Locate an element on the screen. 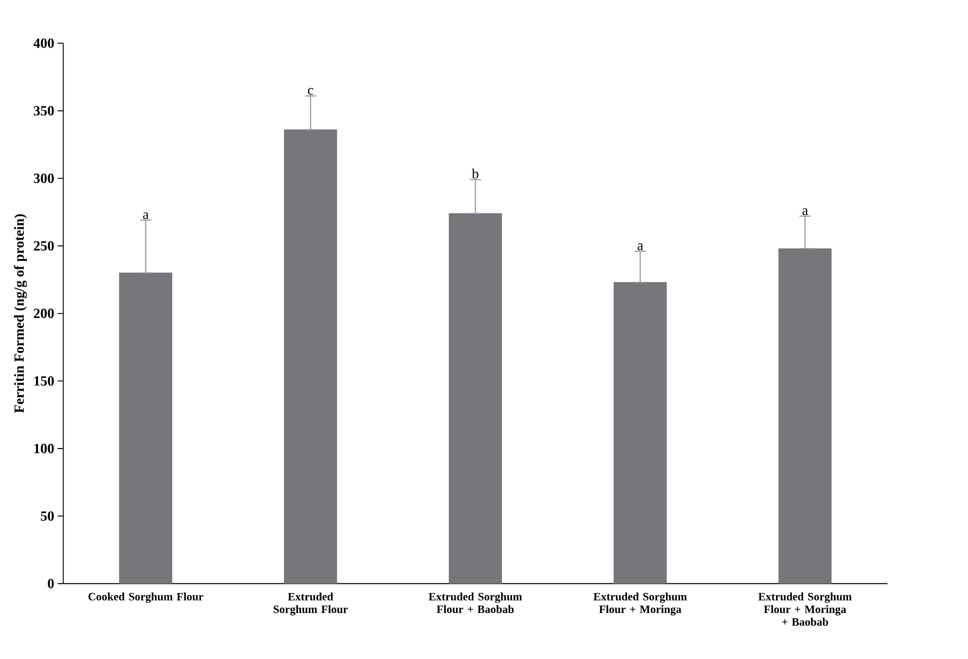  x-tick-label: Cooked Sorghum Flour is located at coordinates (146, 597).